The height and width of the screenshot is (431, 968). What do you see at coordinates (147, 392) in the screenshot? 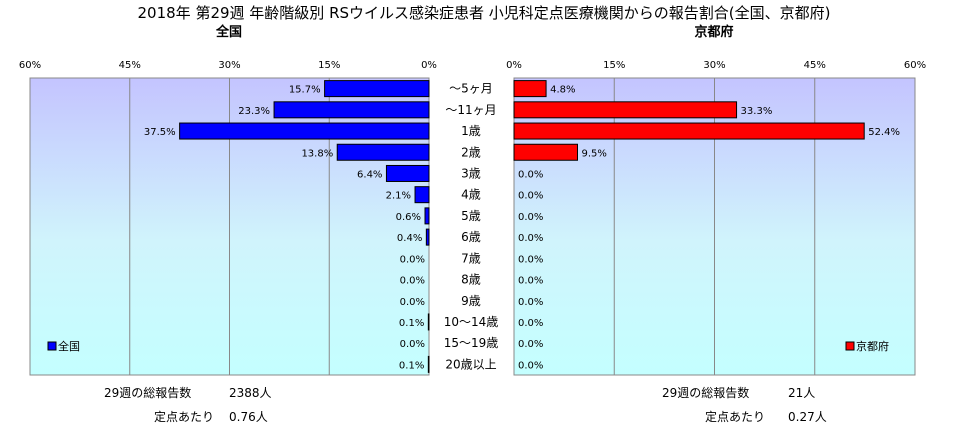
I see `footer-left-reports-label: 29週の総報告数` at bounding box center [147, 392].